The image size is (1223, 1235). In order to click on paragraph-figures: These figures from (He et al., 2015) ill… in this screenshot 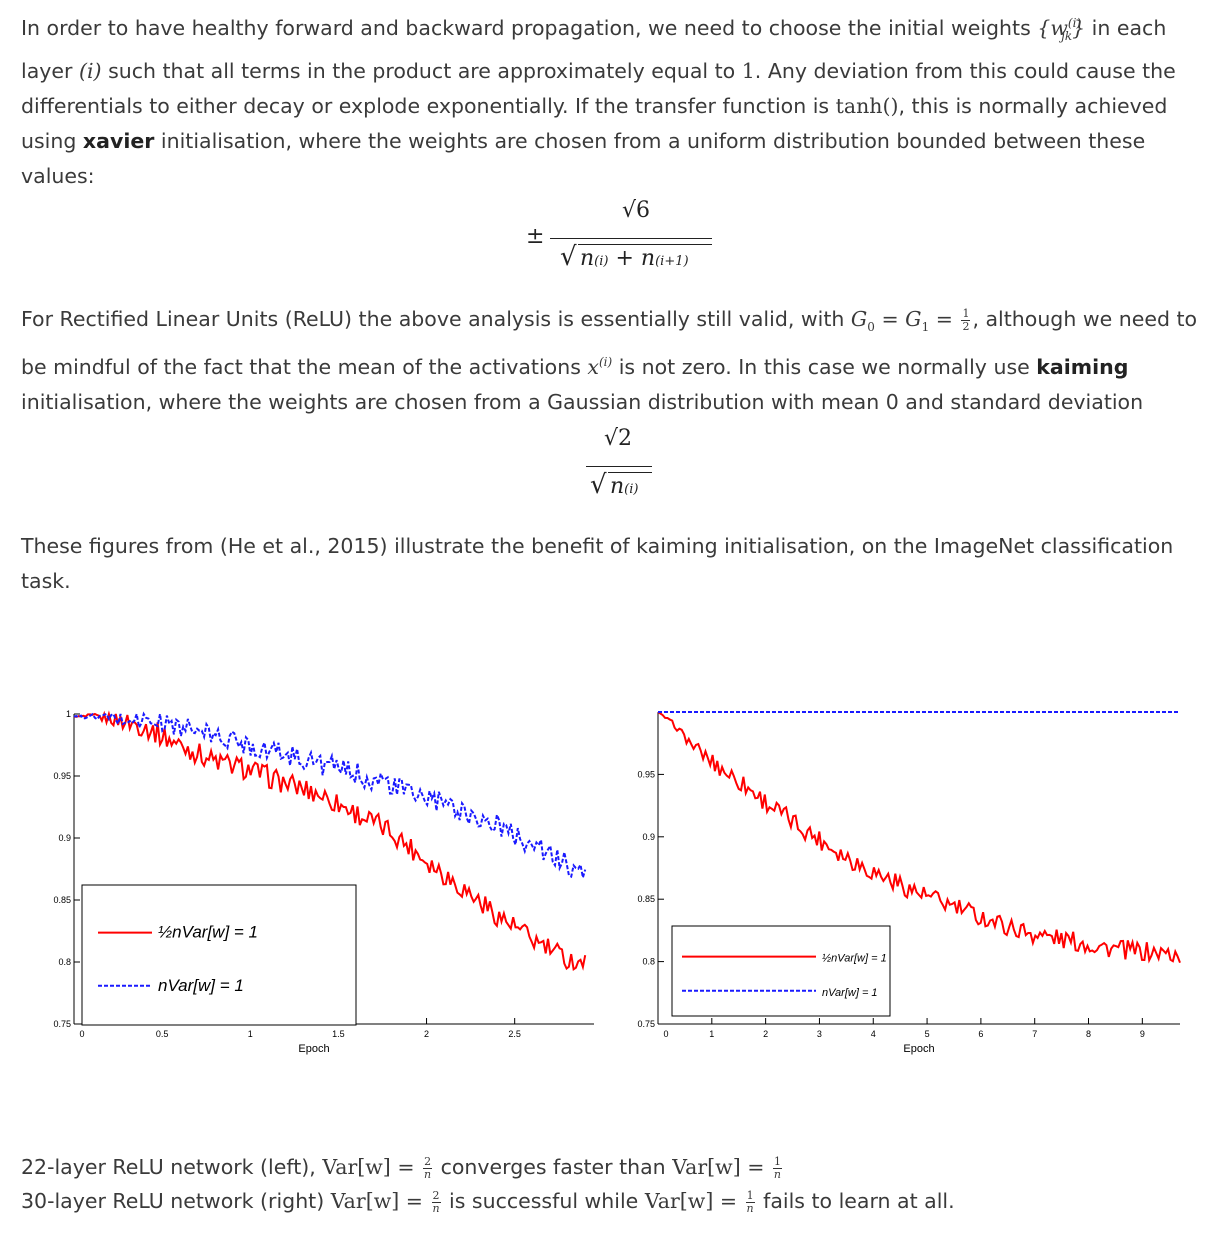, I will do `click(597, 563)`.